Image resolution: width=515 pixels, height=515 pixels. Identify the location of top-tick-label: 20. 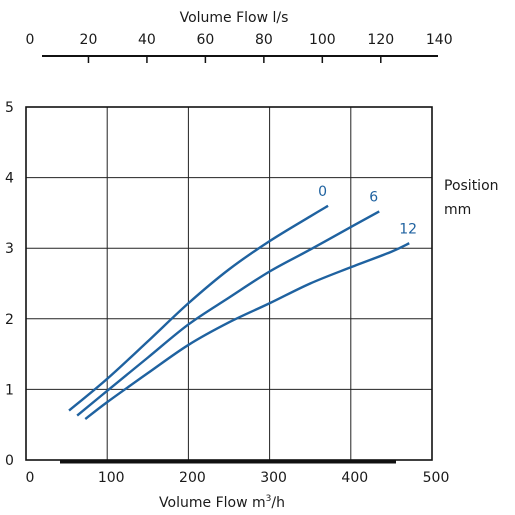
(89, 40).